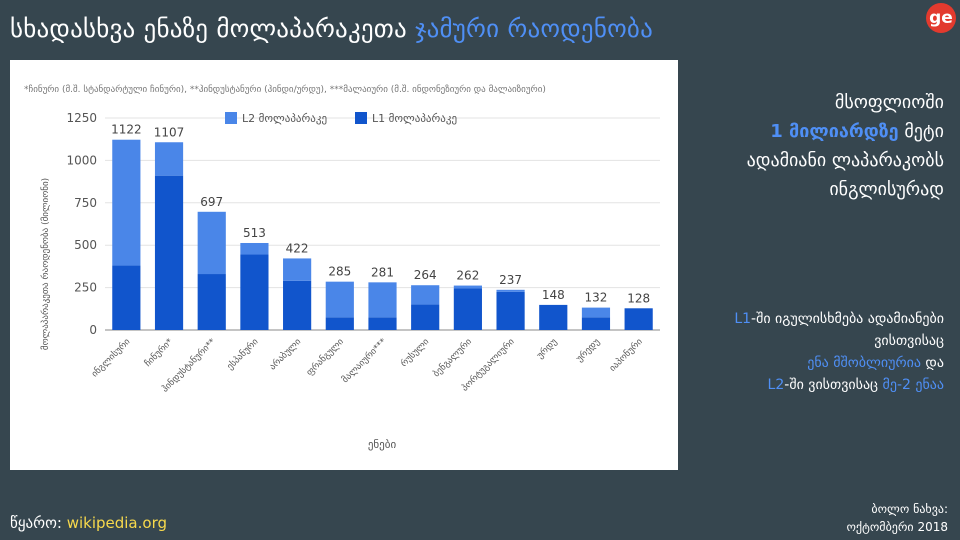 This screenshot has height=540, width=960. What do you see at coordinates (864, 363) in the screenshot?
I see `note-native: ენა მშობლიურია` at bounding box center [864, 363].